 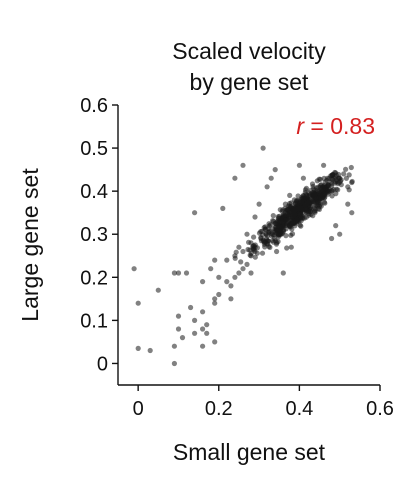 What do you see at coordinates (138, 409) in the screenshot?
I see `x-tick-label: 0` at bounding box center [138, 409].